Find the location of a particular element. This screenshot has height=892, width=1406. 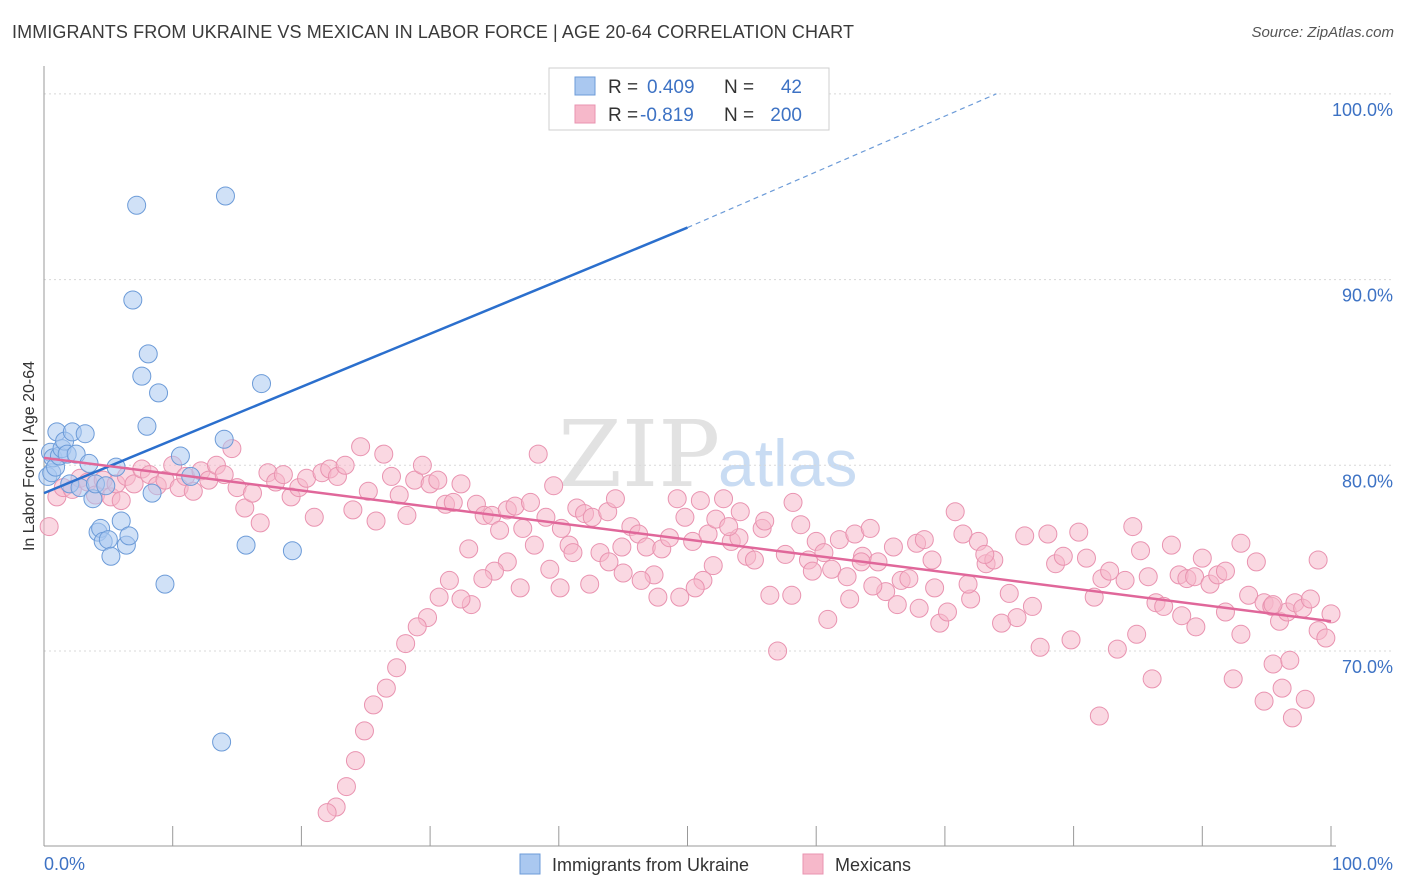

x-tick-label-max: 100.0% is located at coordinates (1362, 864).